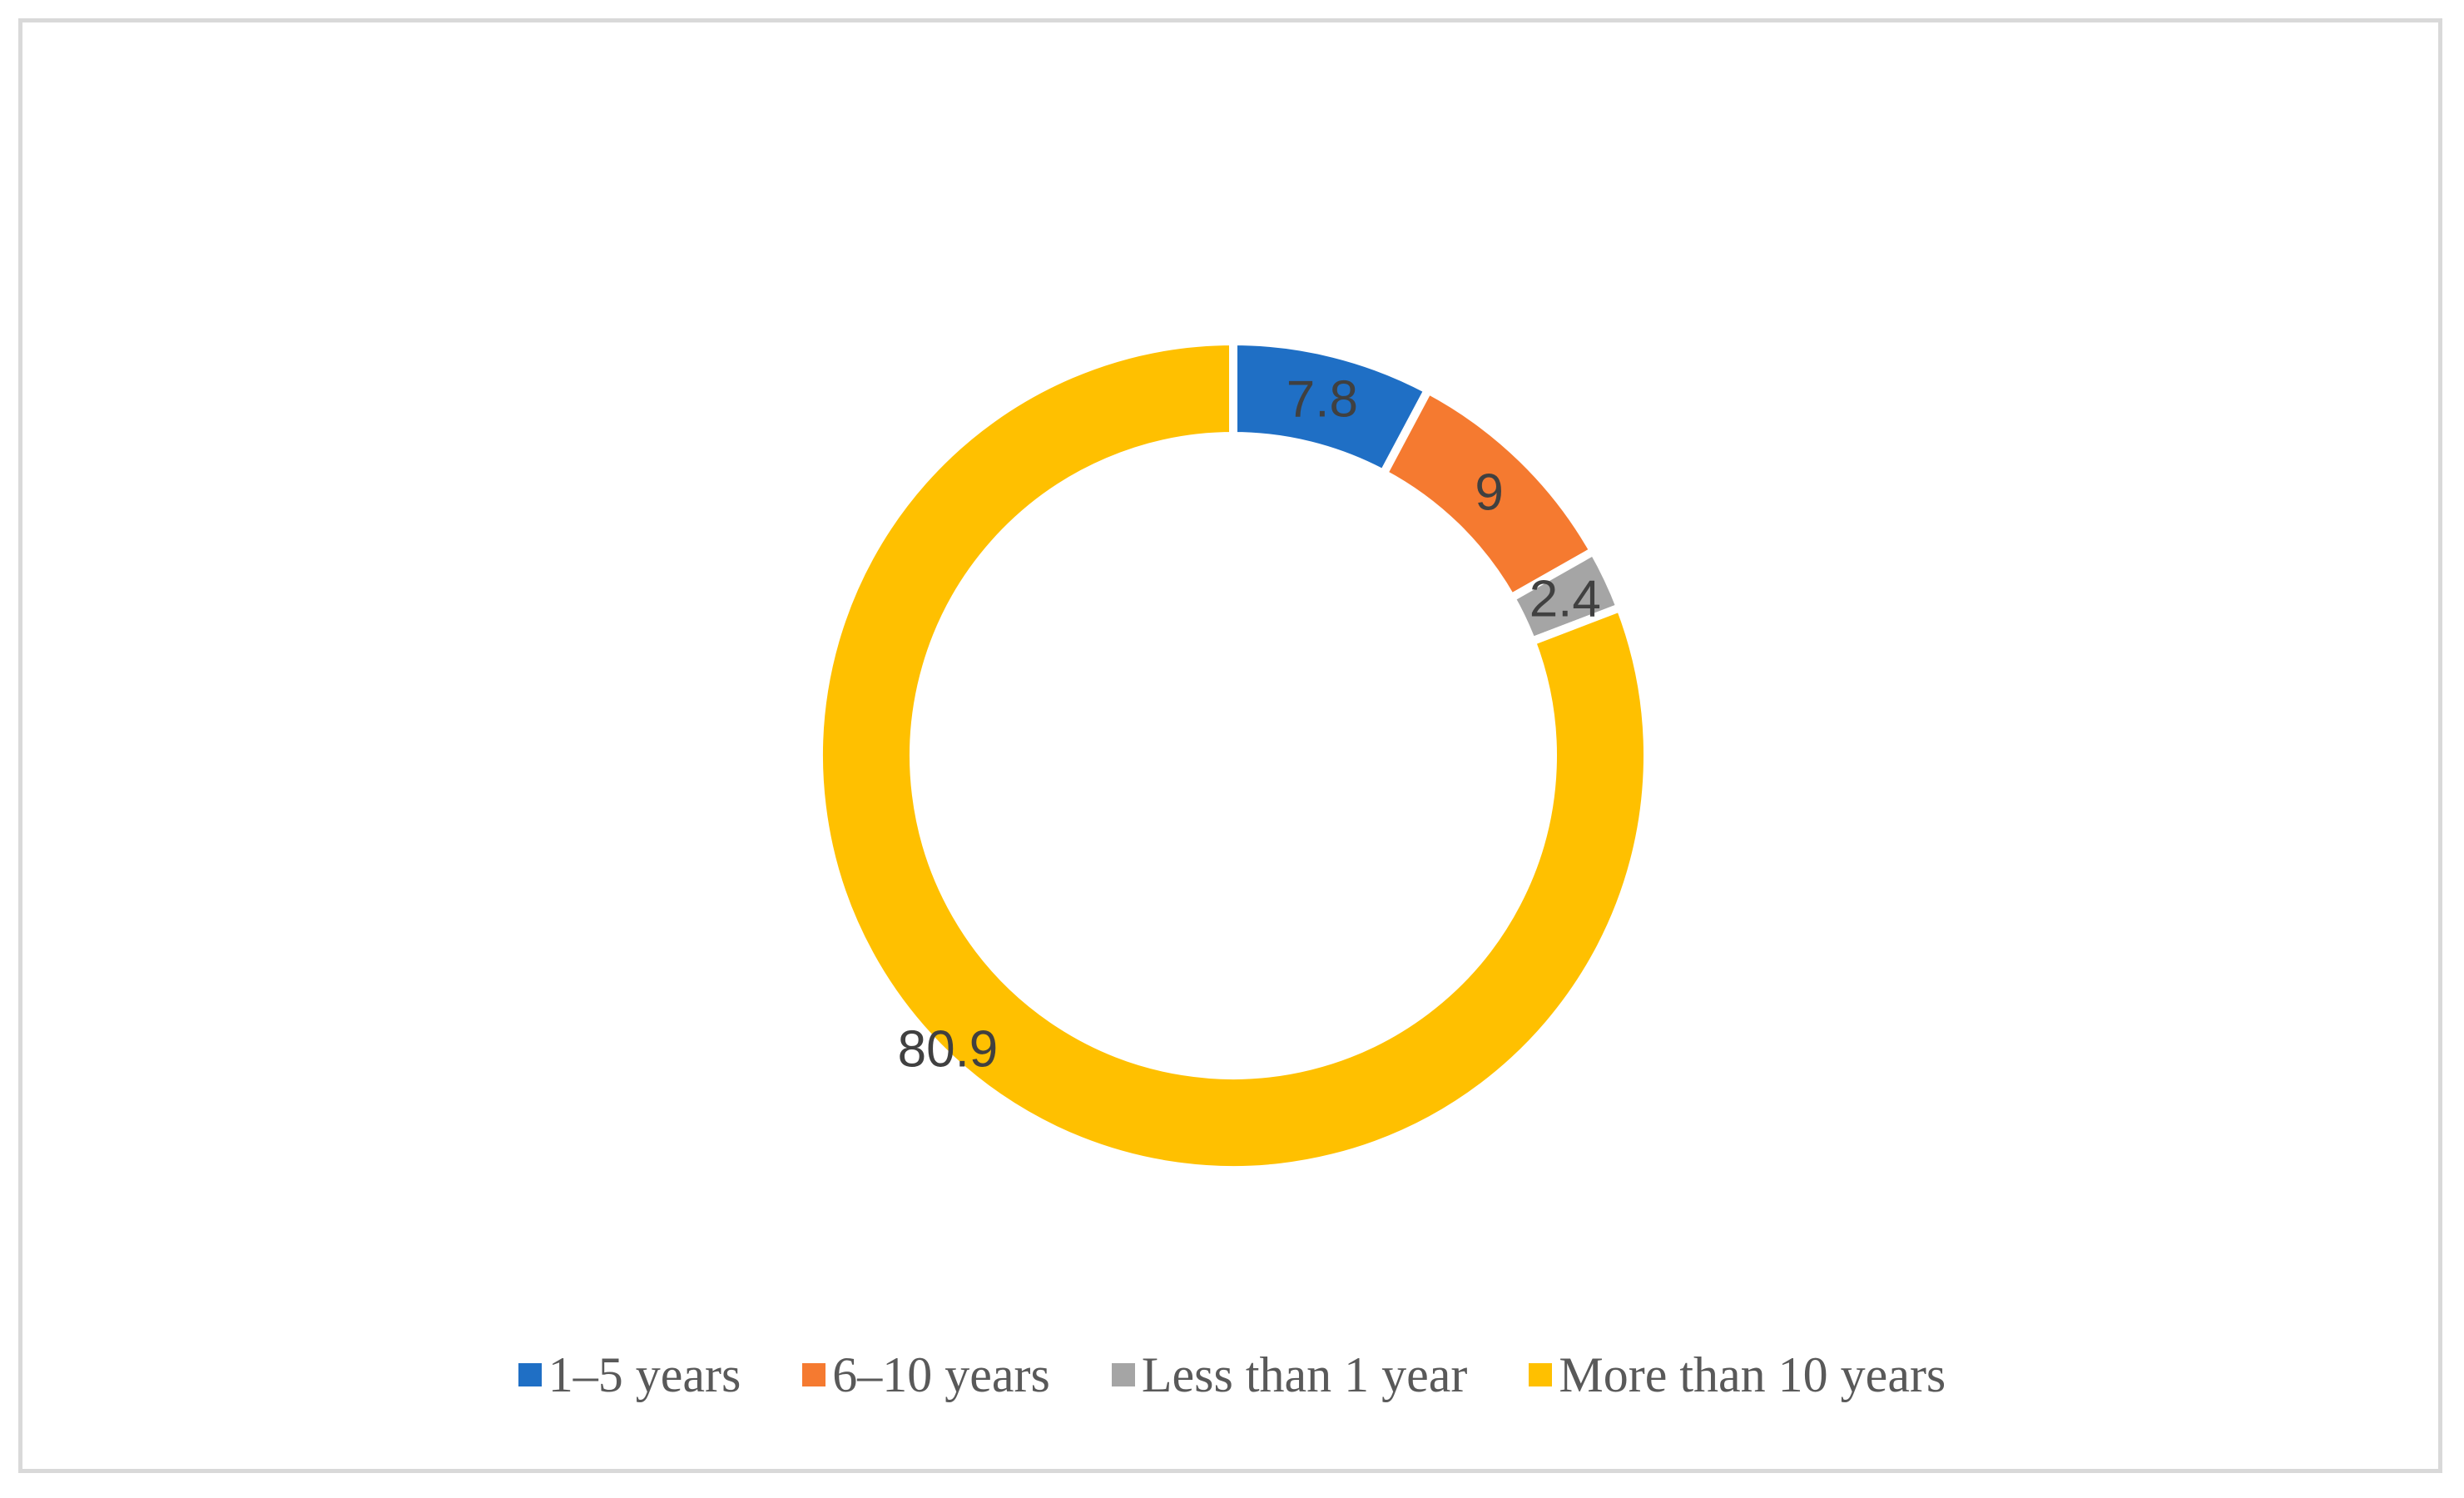 The height and width of the screenshot is (1498, 2464). What do you see at coordinates (1249, 725) in the screenshot?
I see `donut-data-labels: 7.8 9 2.4 80.9` at bounding box center [1249, 725].